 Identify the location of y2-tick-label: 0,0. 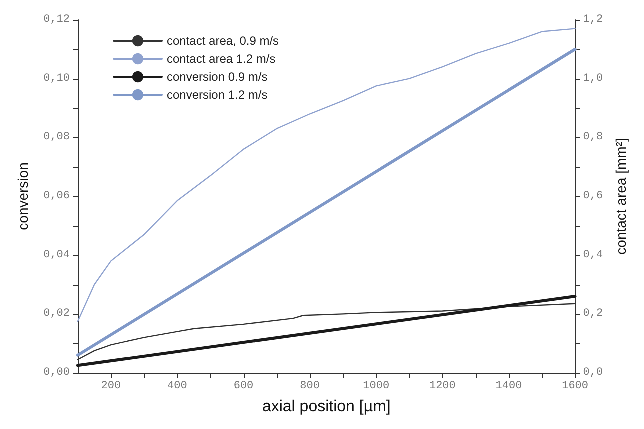
(593, 373).